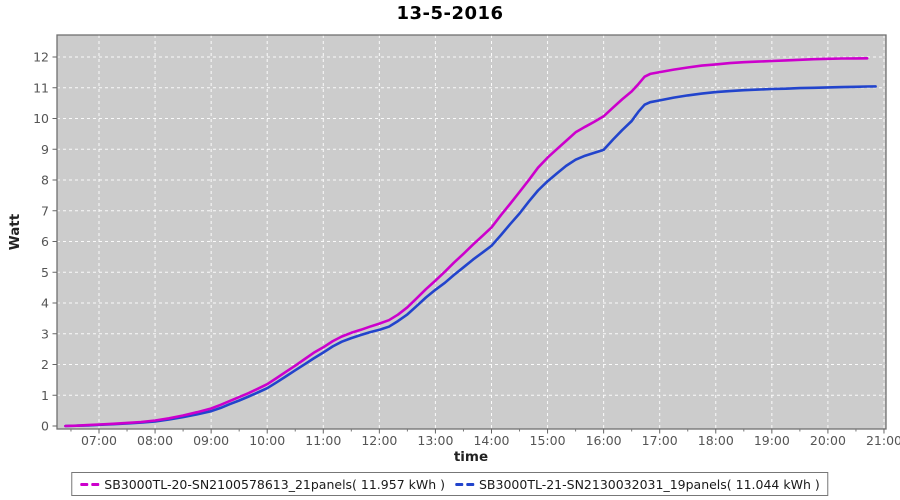 This screenshot has width=900, height=500. I want to click on x-tick-label: 10:00, so click(267, 440).